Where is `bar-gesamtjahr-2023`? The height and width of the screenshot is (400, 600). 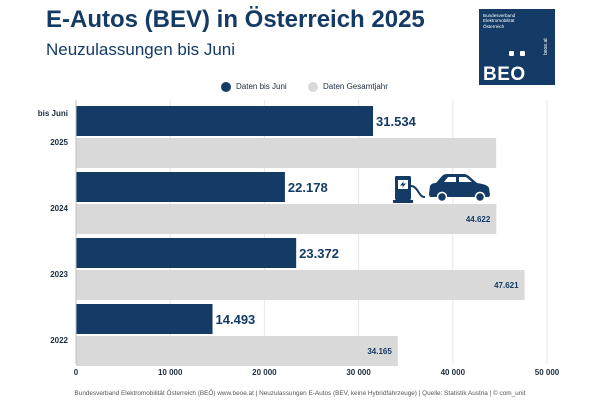 bar-gesamtjahr-2023 is located at coordinates (300, 285).